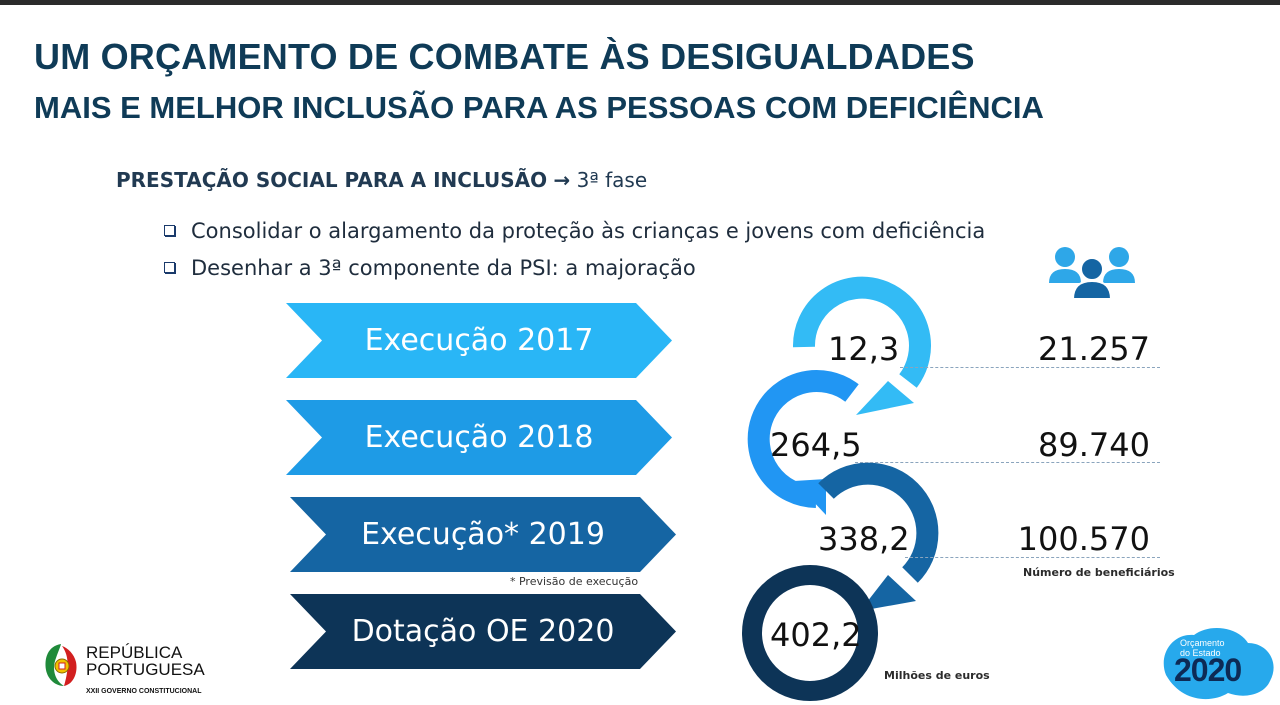 This screenshot has width=1280, height=705. I want to click on row-label-text: Execução 2018, so click(479, 437).